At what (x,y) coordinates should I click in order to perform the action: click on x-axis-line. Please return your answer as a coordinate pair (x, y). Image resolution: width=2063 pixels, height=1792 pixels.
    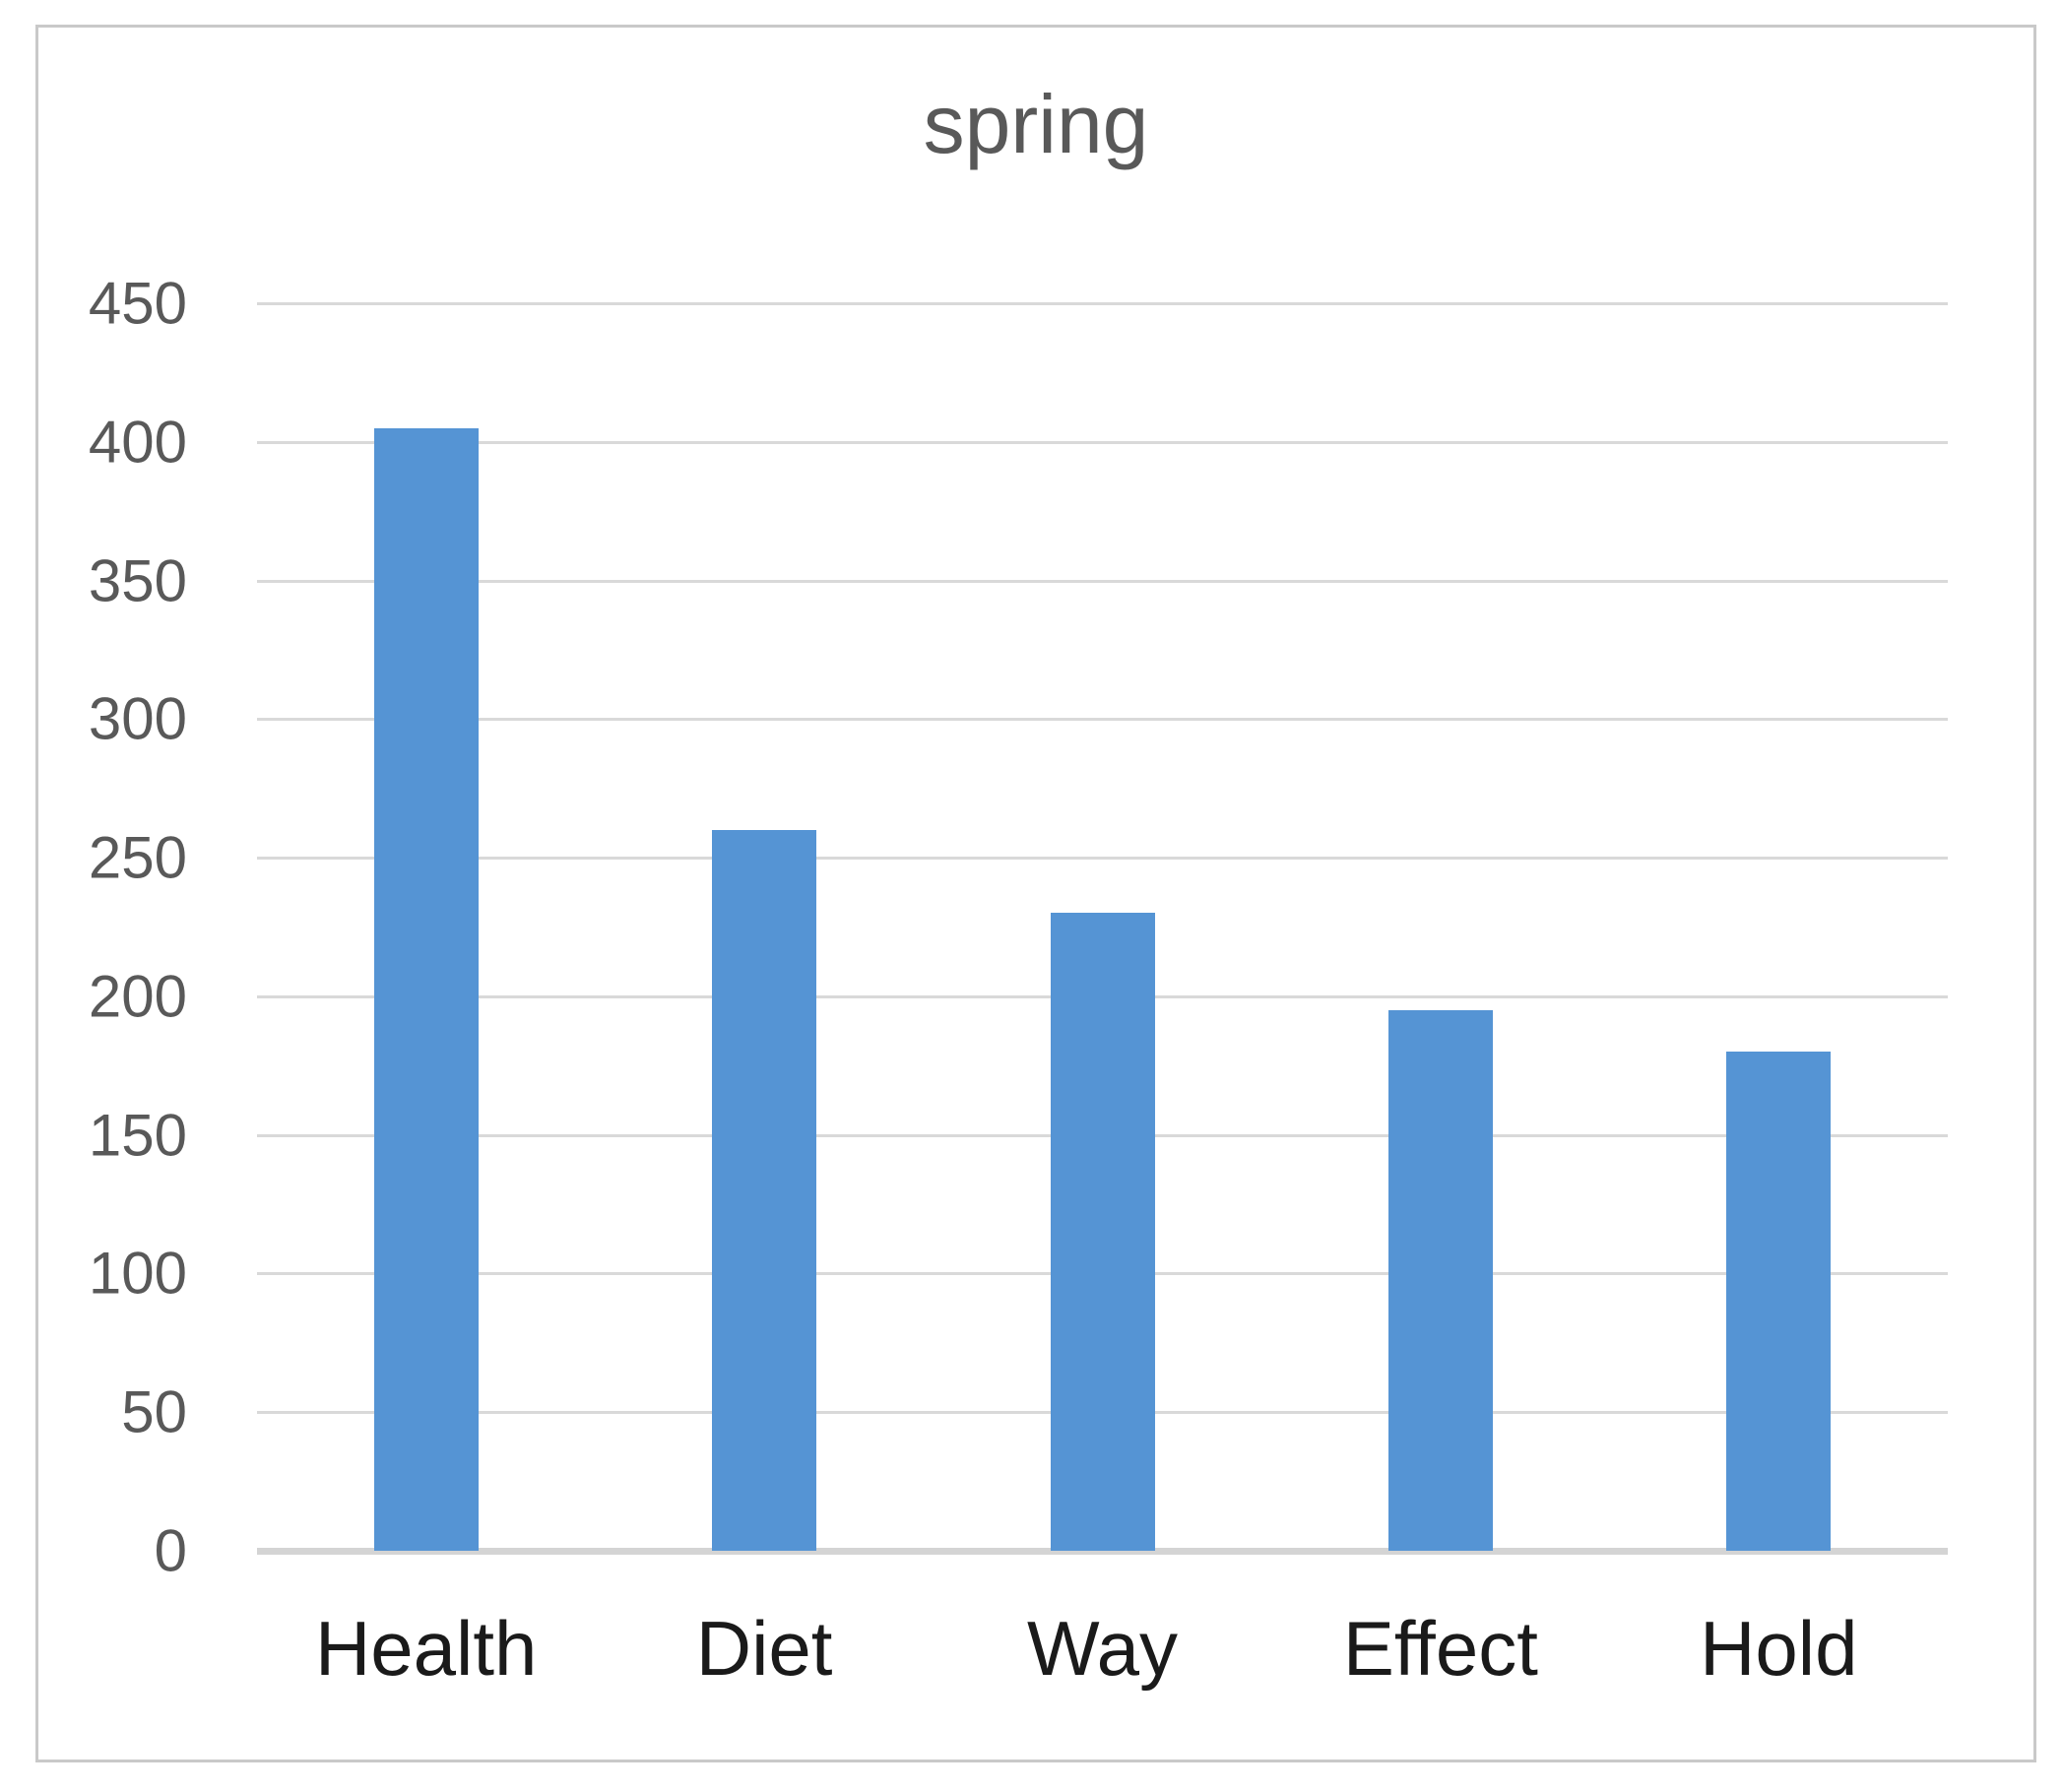
    Looking at the image, I should click on (1102, 1551).